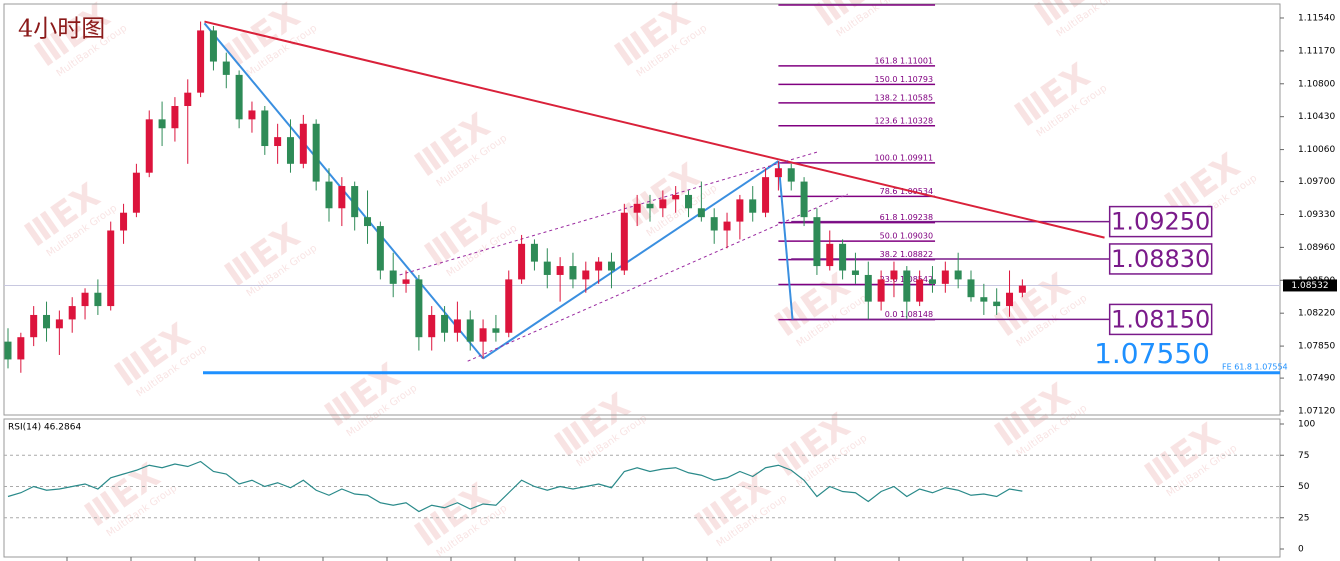  I want to click on y-tick-label: 1.08220, so click(1316, 314).